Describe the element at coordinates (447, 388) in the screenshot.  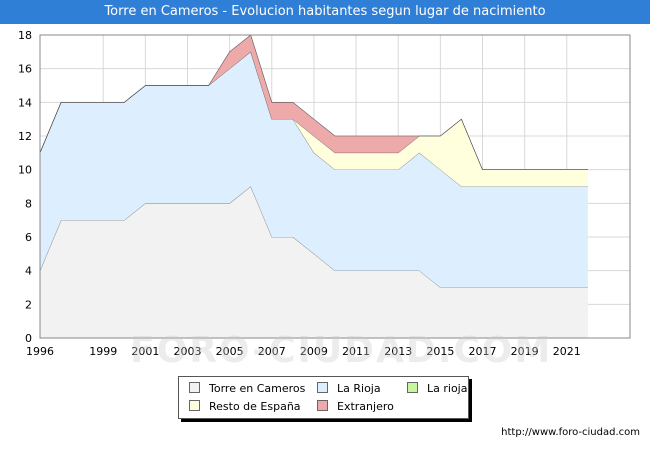
I see `legend-label: La rioja` at that location.